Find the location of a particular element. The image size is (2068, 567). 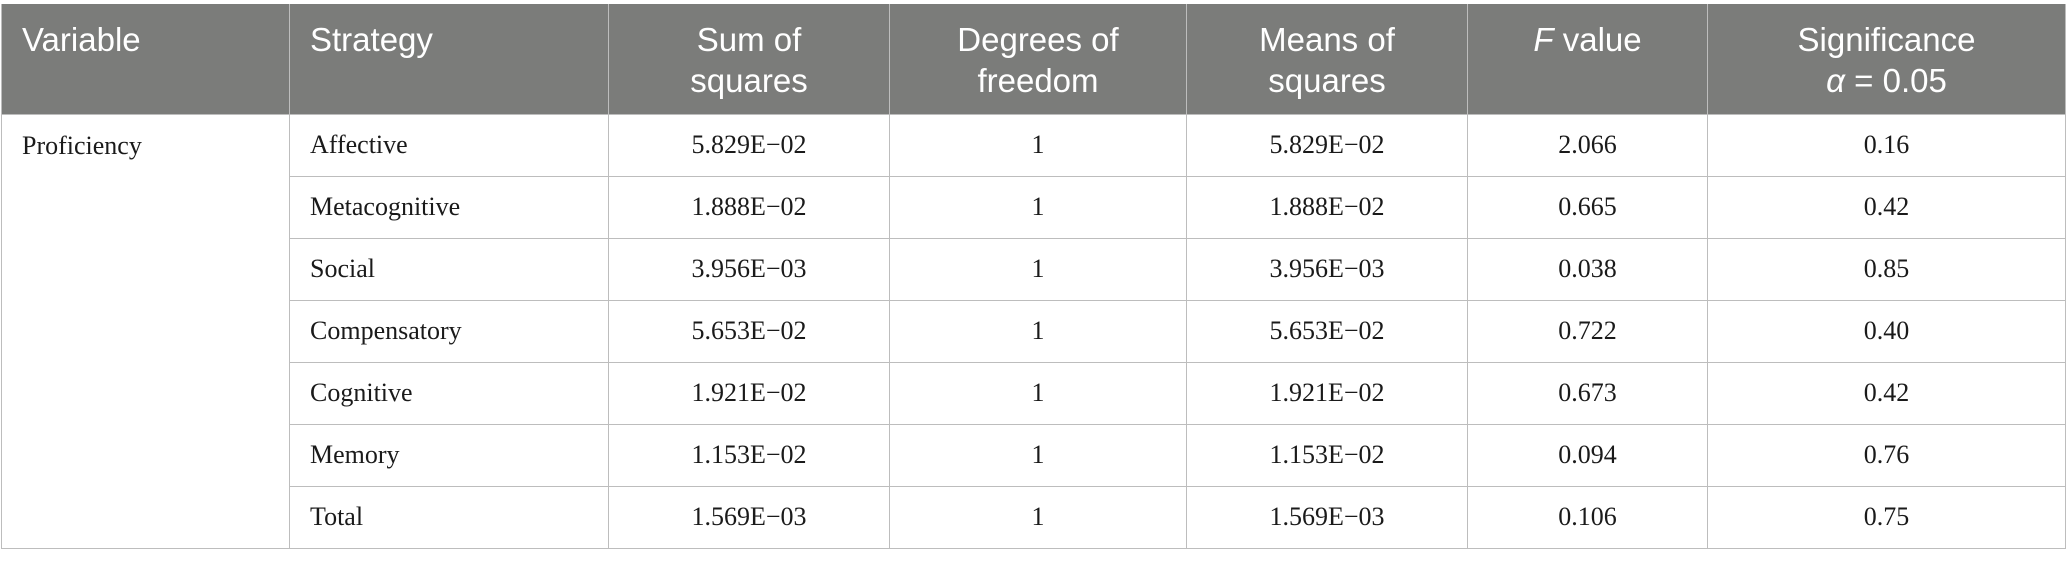

sum-of-squares-cell: 1.153E−02 is located at coordinates (749, 455).